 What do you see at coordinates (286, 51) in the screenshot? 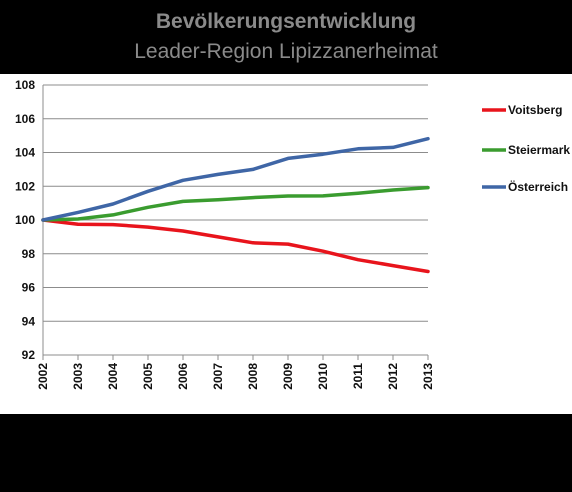
I see `chart-subtitle: Leader-Region Lipizzanerheimat` at bounding box center [286, 51].